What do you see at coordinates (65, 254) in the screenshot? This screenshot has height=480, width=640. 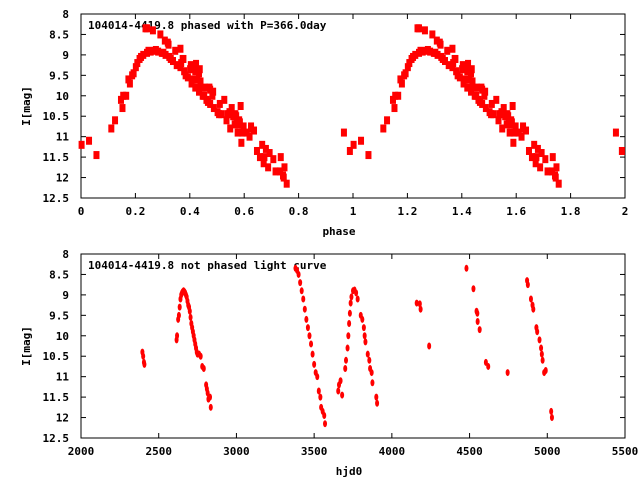 I see `y-tick-label: 8` at bounding box center [65, 254].